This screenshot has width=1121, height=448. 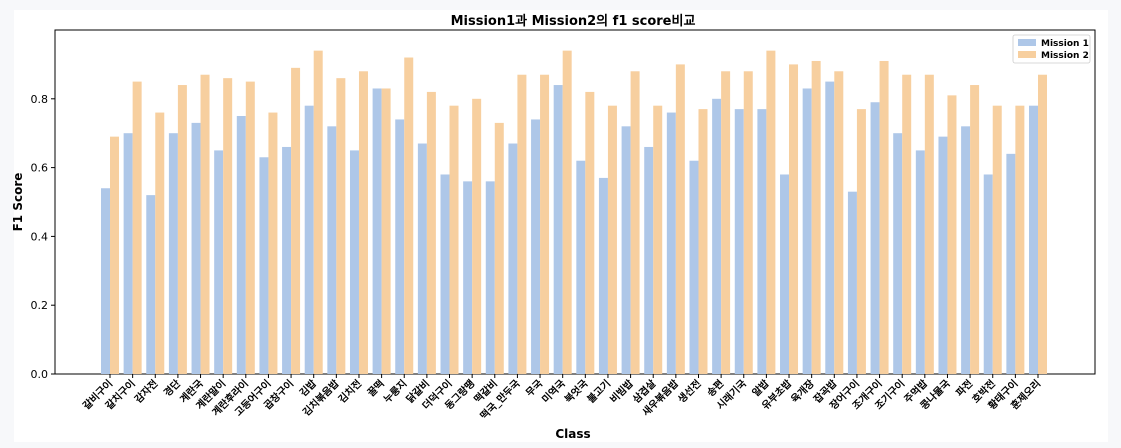 What do you see at coordinates (576, 391) in the screenshot?
I see `x-tick-label: 북엇국` at bounding box center [576, 391].